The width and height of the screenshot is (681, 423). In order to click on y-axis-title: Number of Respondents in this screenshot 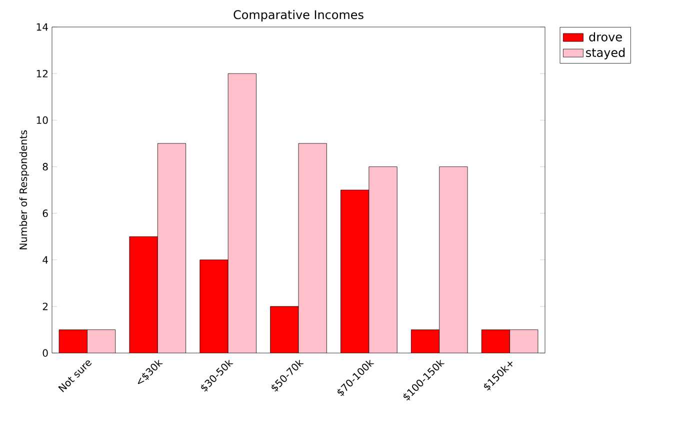, I will do `click(24, 190)`.